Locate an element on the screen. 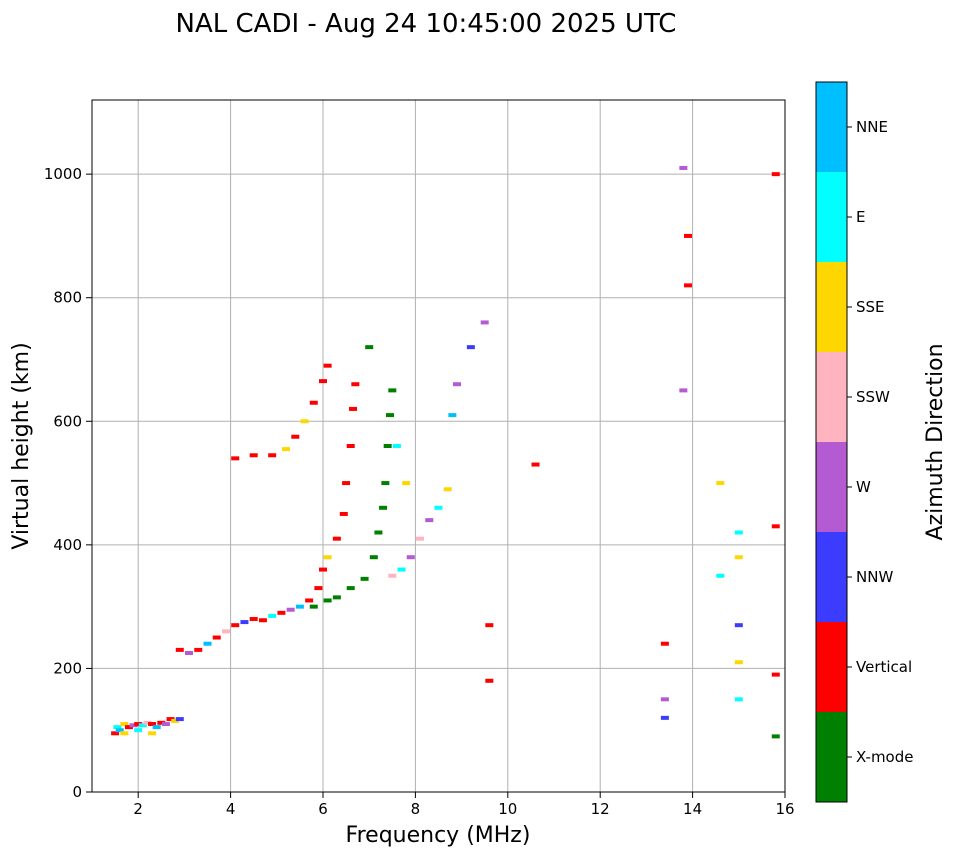  y-tick-label: 400 is located at coordinates (67, 545).